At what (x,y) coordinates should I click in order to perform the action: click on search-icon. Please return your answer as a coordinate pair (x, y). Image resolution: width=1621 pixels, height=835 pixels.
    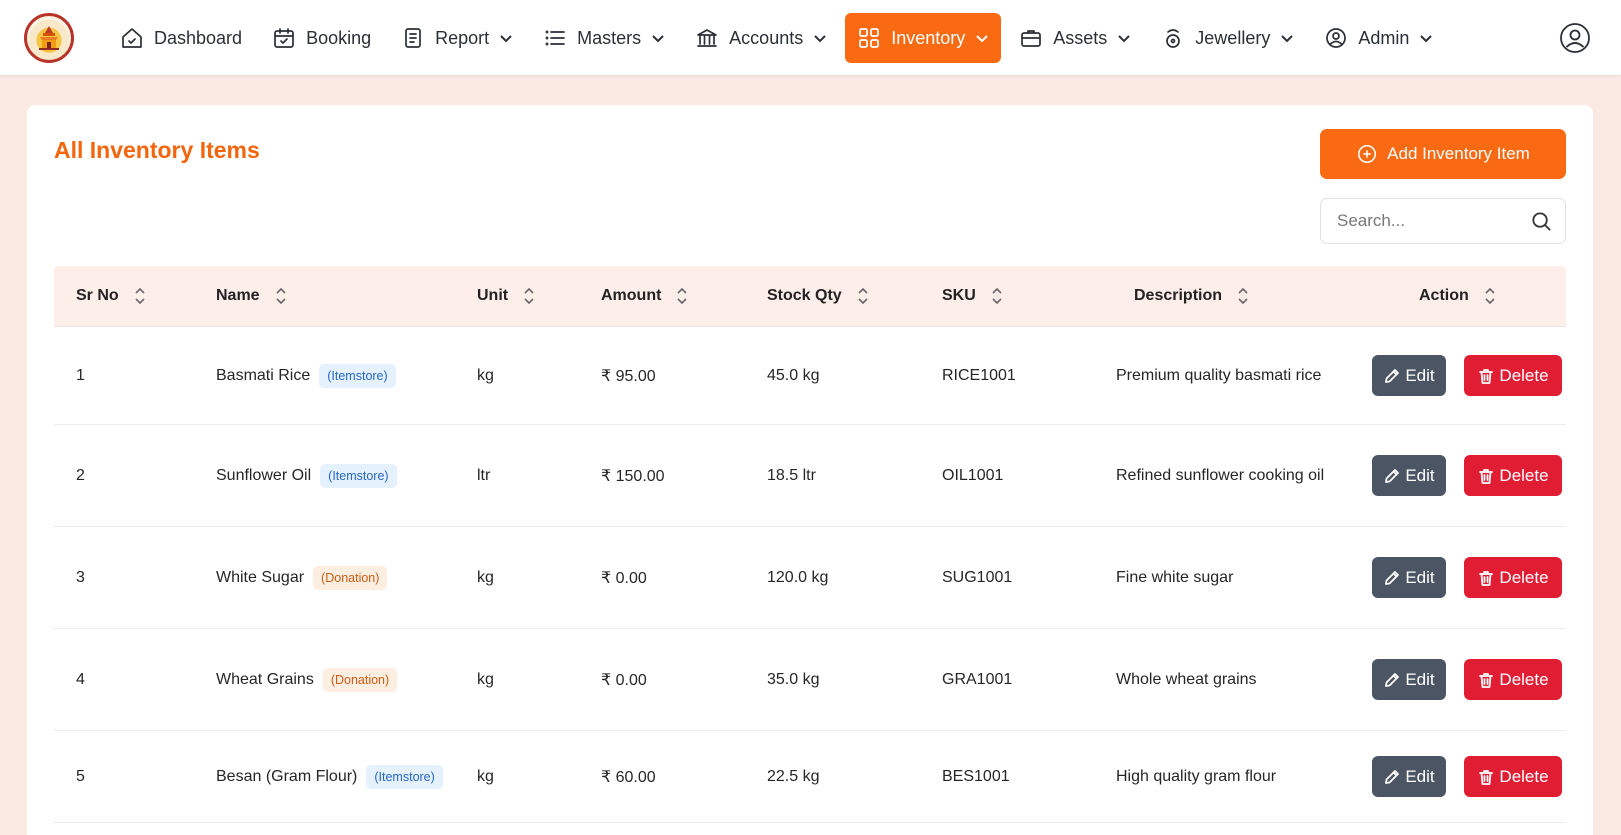
    Looking at the image, I should click on (1541, 221).